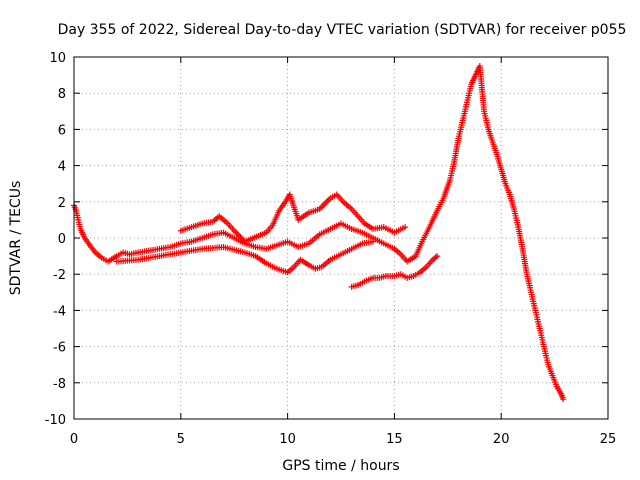  Describe the element at coordinates (62, 203) in the screenshot. I see `y-tick-label: 2` at that location.